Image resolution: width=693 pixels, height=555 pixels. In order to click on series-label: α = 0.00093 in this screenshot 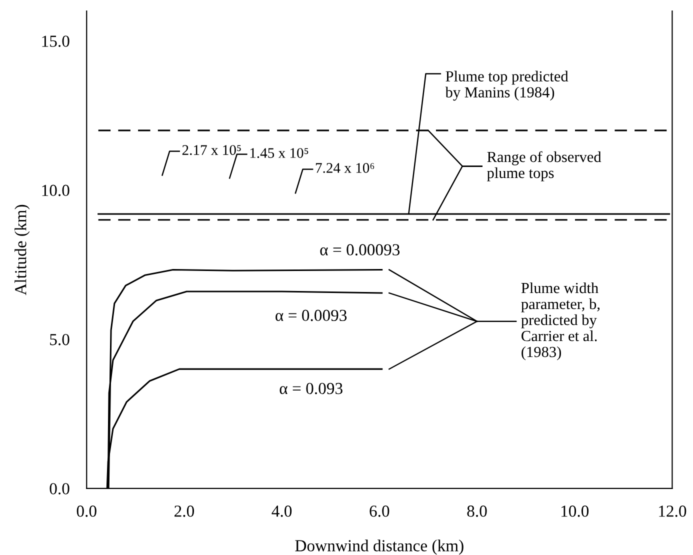, I will do `click(360, 250)`.